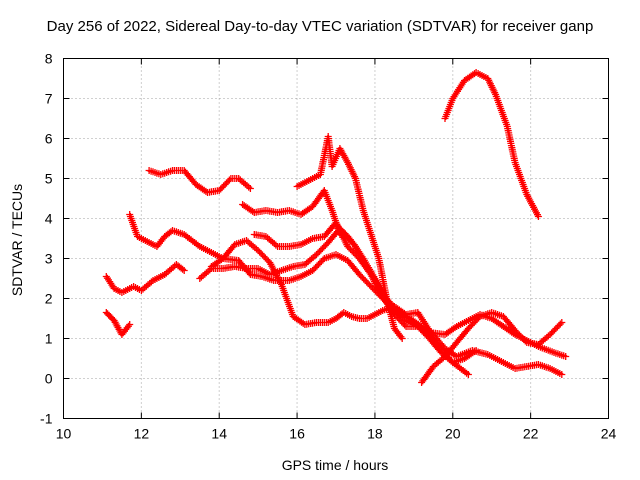 The width and height of the screenshot is (640, 480). I want to click on y-tick-label: 5, so click(49, 179).